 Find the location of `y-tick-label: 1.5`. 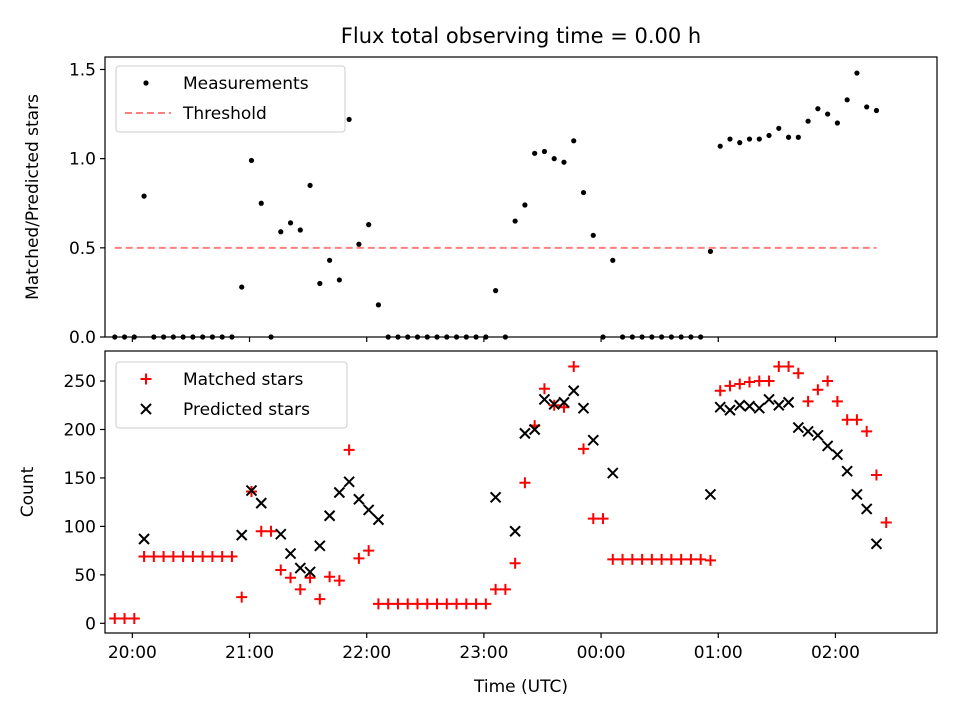

y-tick-label: 1.5 is located at coordinates (82, 70).